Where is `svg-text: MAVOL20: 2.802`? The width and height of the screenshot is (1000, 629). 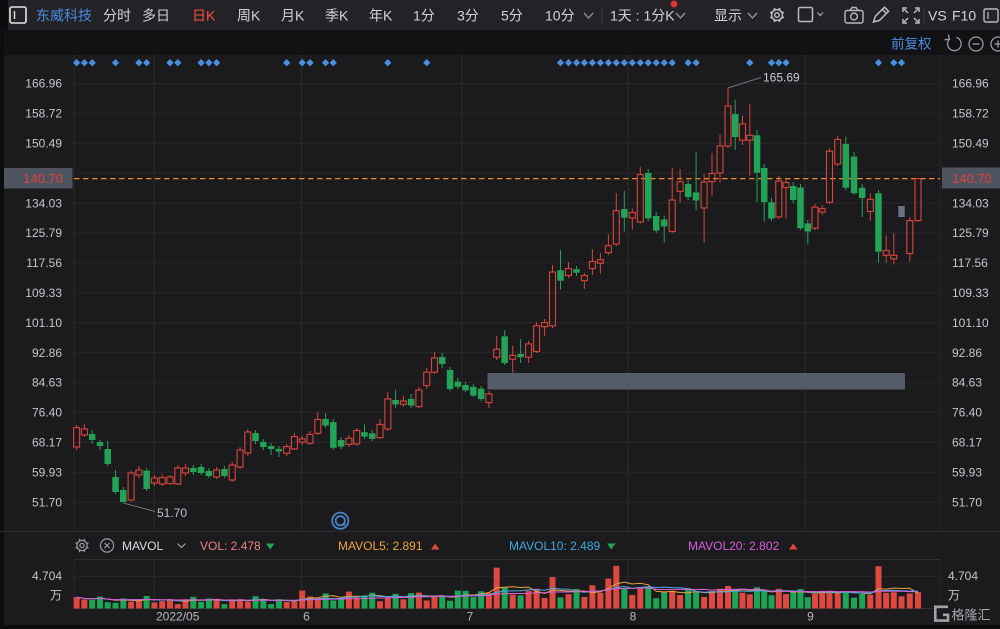 svg-text: MAVOL20: 2.802 is located at coordinates (733, 546).